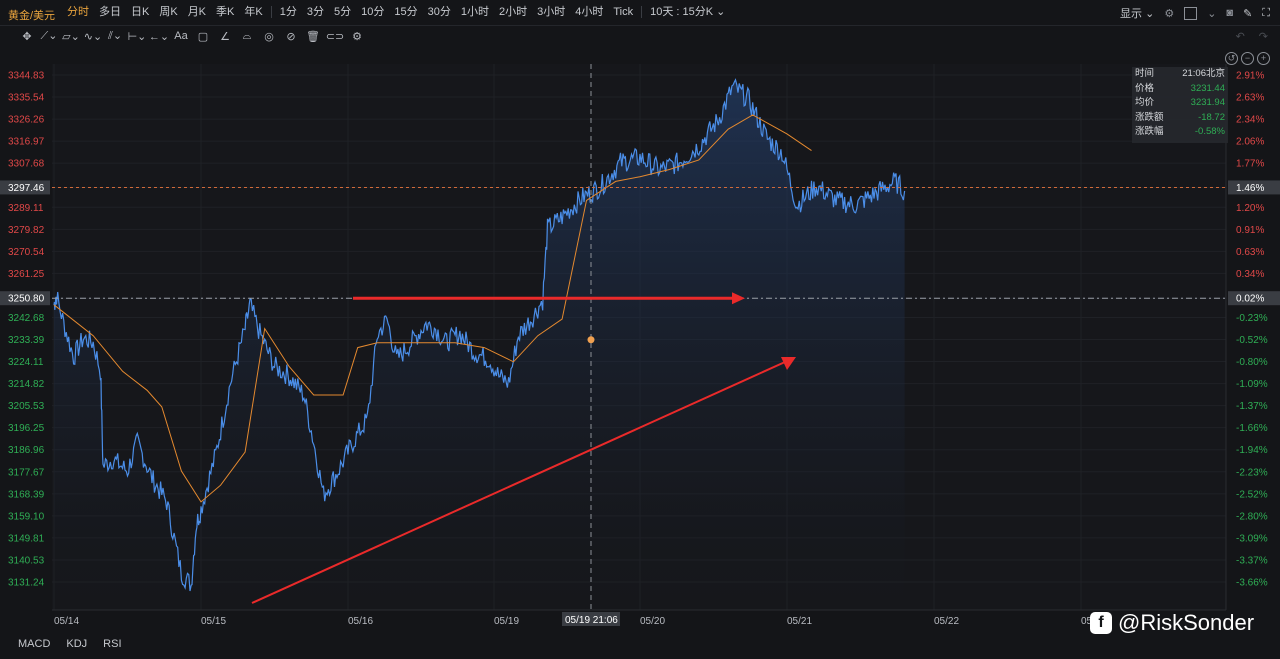  Describe the element at coordinates (357, 36) in the screenshot. I see `tool-settings-icon: ⚙` at that location.